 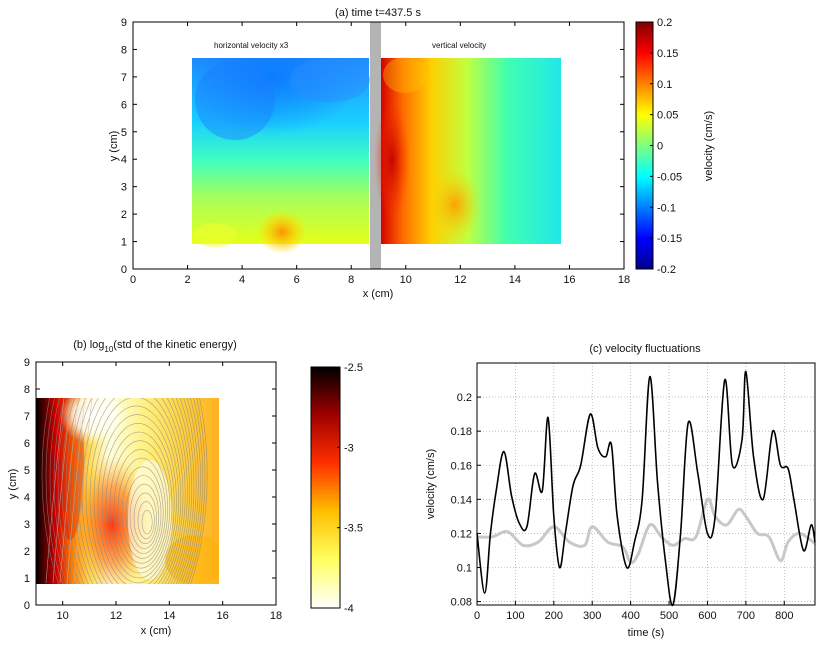 I want to click on panel-b-x-axis: 10 12 14 16 18, so click(x=169, y=492).